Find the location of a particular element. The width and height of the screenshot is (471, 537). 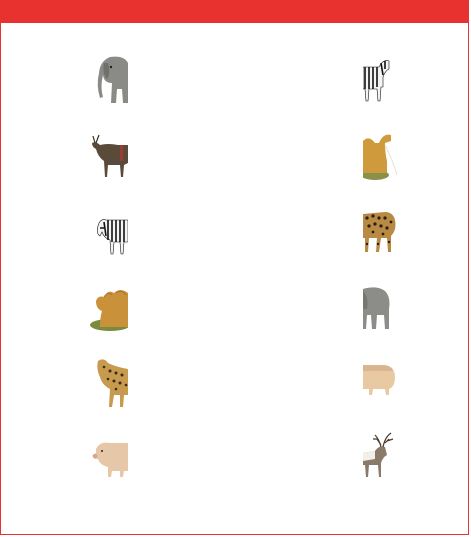

zebra-half-right-icon is located at coordinates (109, 232).